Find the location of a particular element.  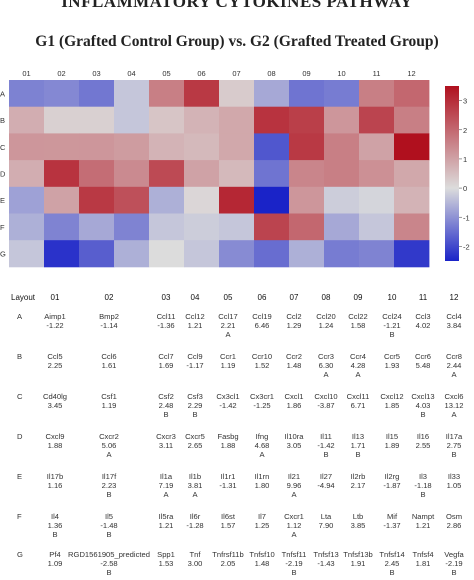

fold-change-value: 4.68 is located at coordinates (262, 445).